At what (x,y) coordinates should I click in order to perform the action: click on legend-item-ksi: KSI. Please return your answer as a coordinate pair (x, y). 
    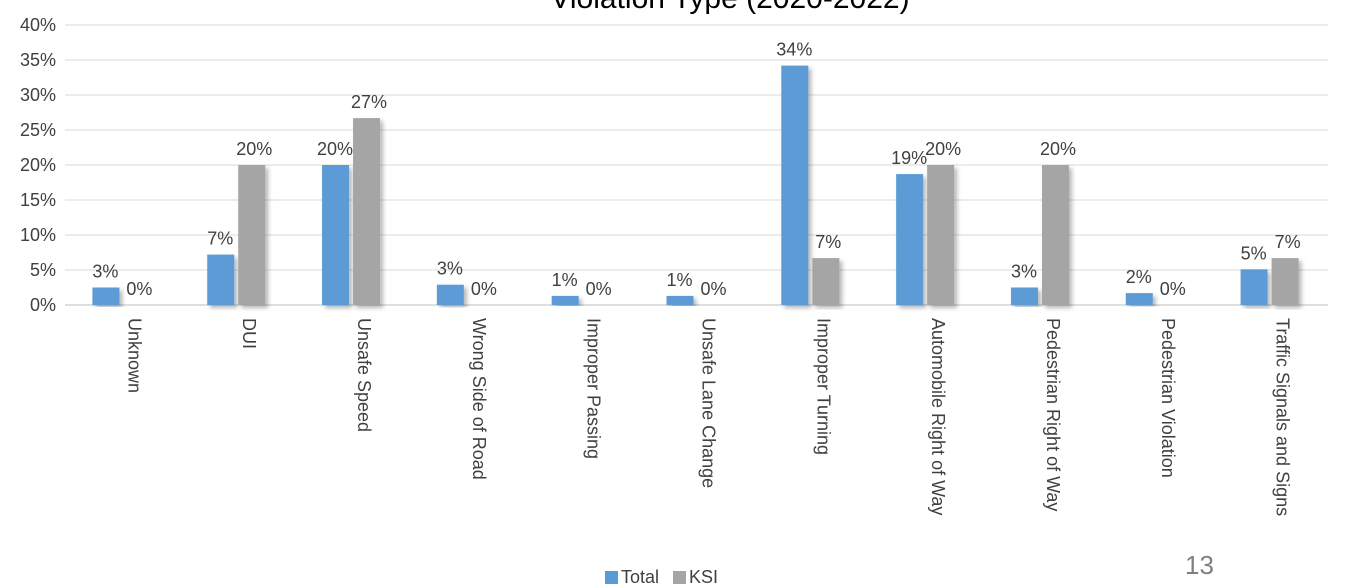
    Looking at the image, I should click on (695, 577).